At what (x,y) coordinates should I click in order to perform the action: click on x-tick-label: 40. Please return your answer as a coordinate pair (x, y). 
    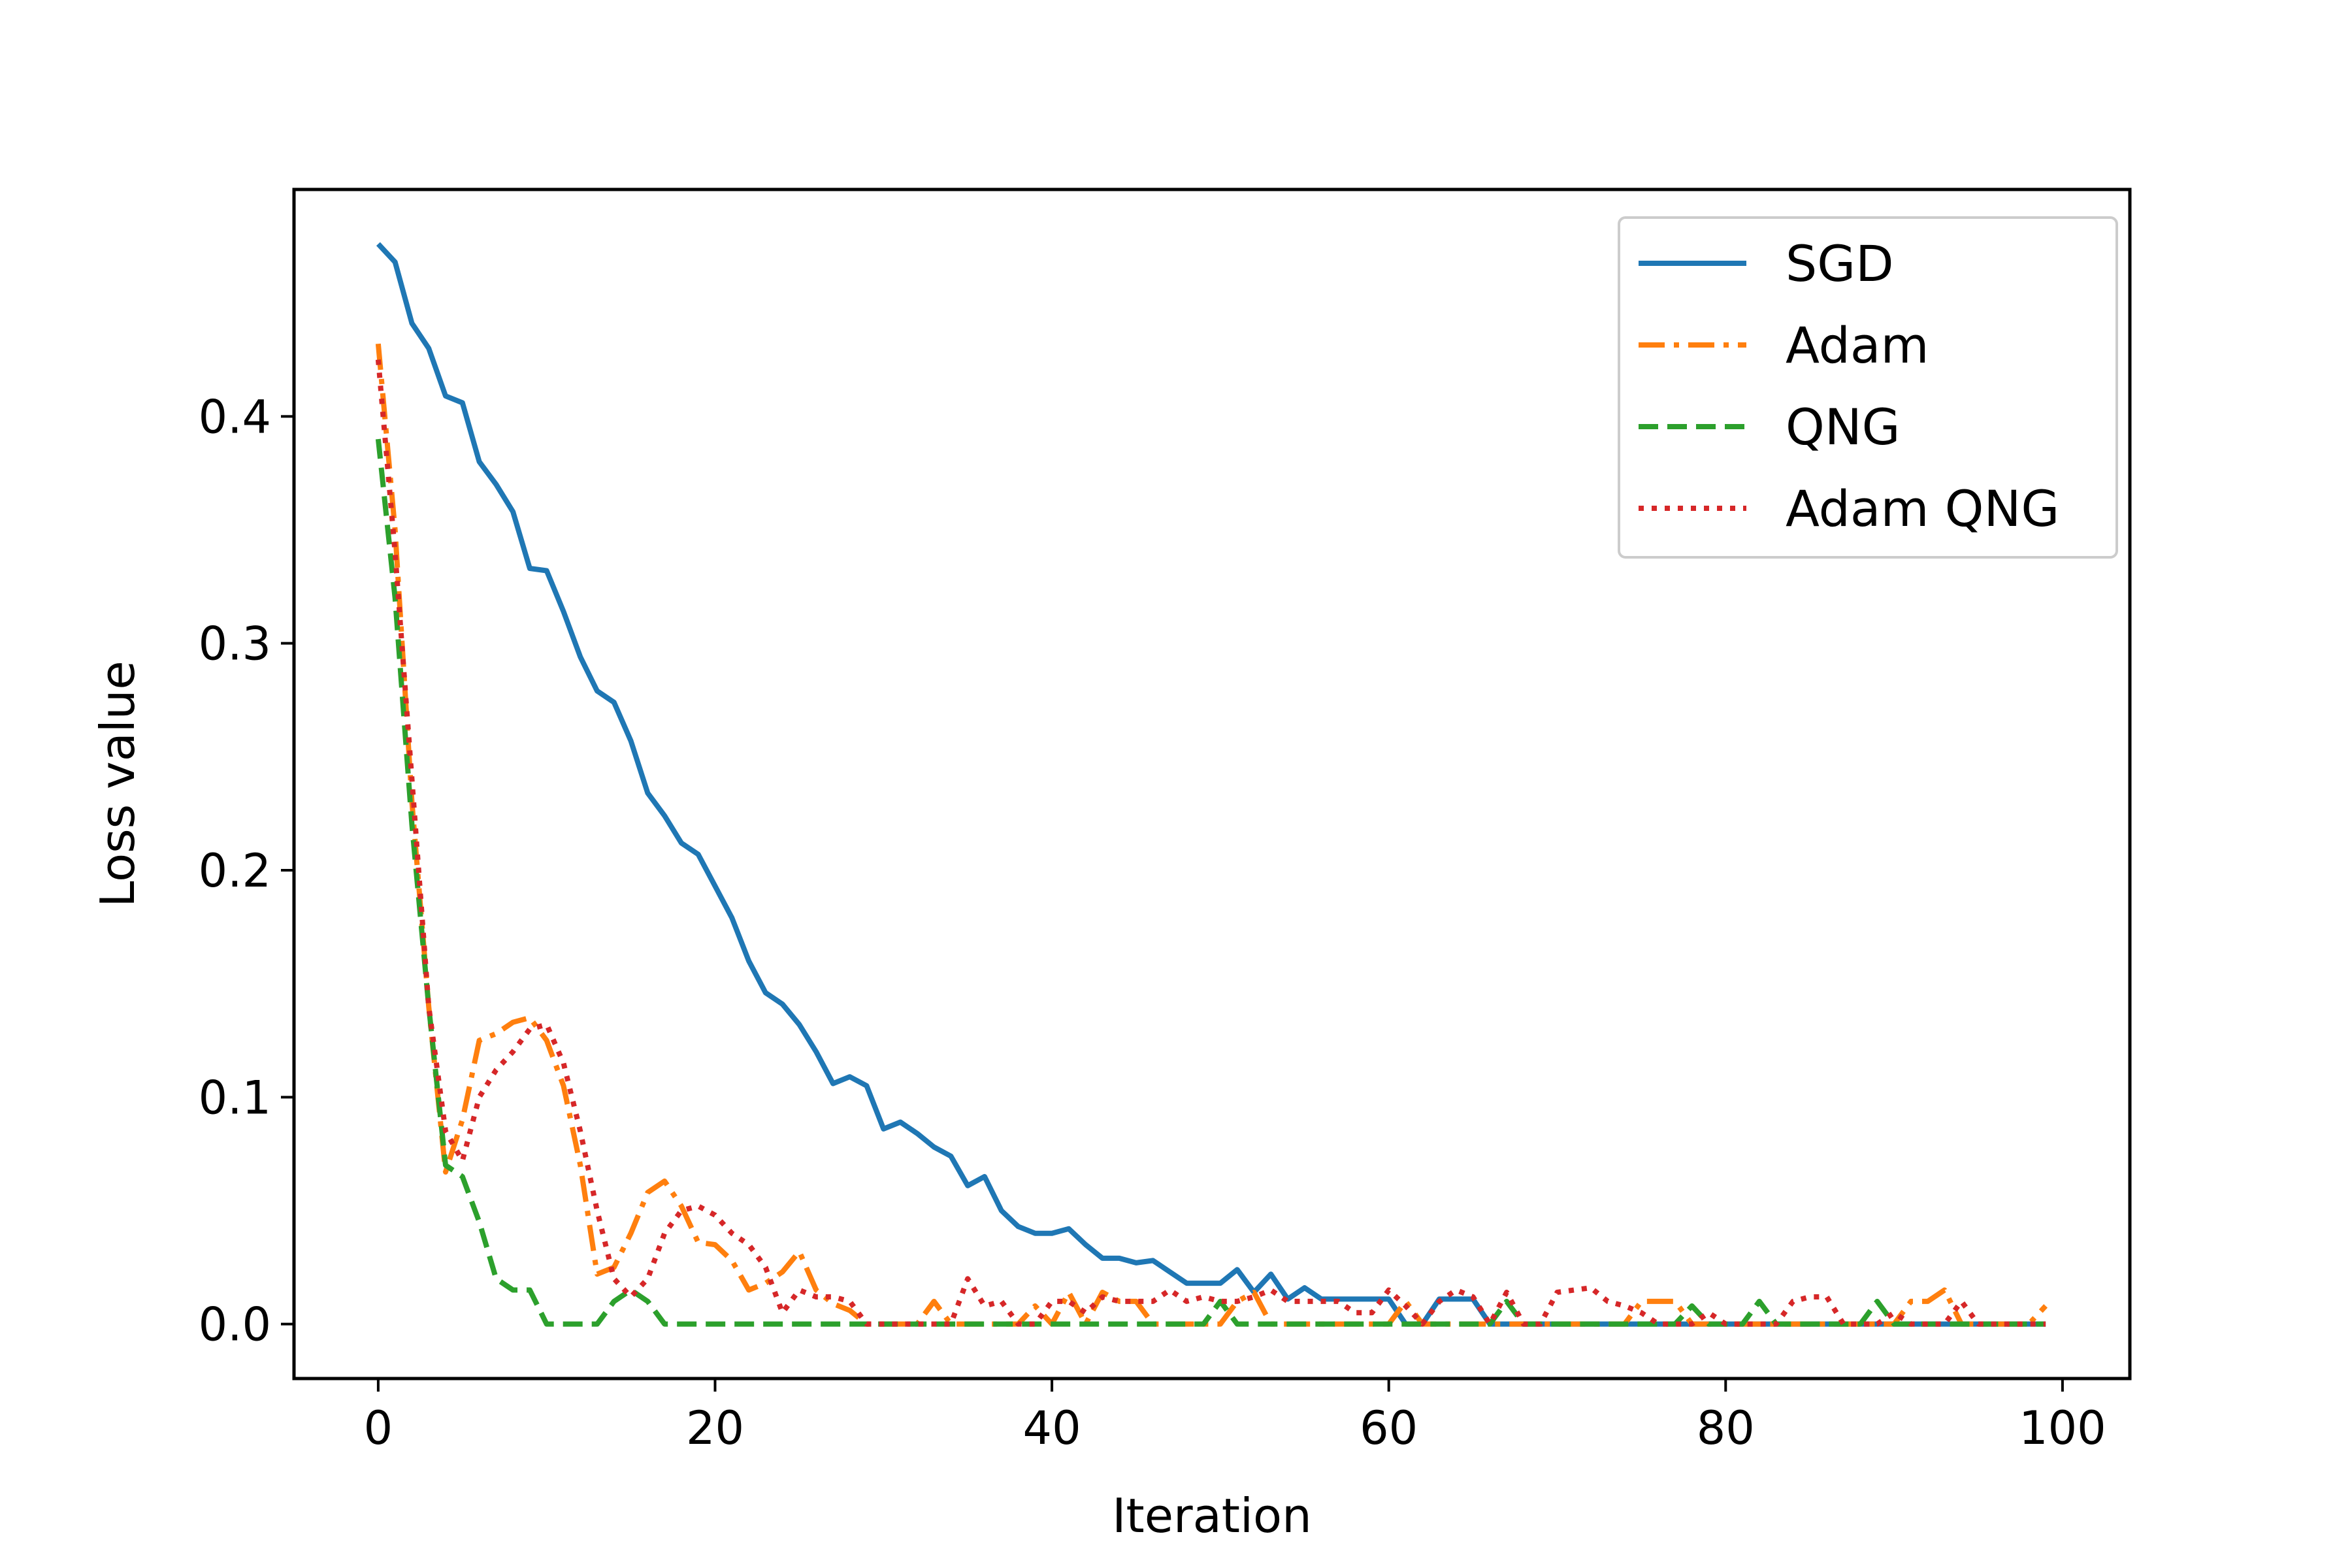
    Looking at the image, I should click on (1052, 1428).